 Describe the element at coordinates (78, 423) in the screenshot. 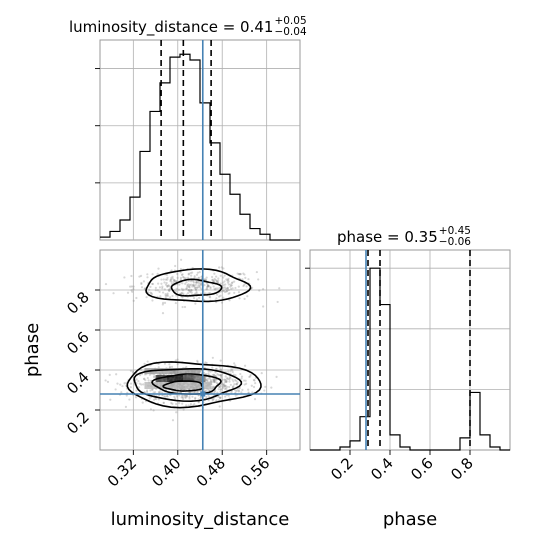

I see `y-tick-label: 0.2` at that location.